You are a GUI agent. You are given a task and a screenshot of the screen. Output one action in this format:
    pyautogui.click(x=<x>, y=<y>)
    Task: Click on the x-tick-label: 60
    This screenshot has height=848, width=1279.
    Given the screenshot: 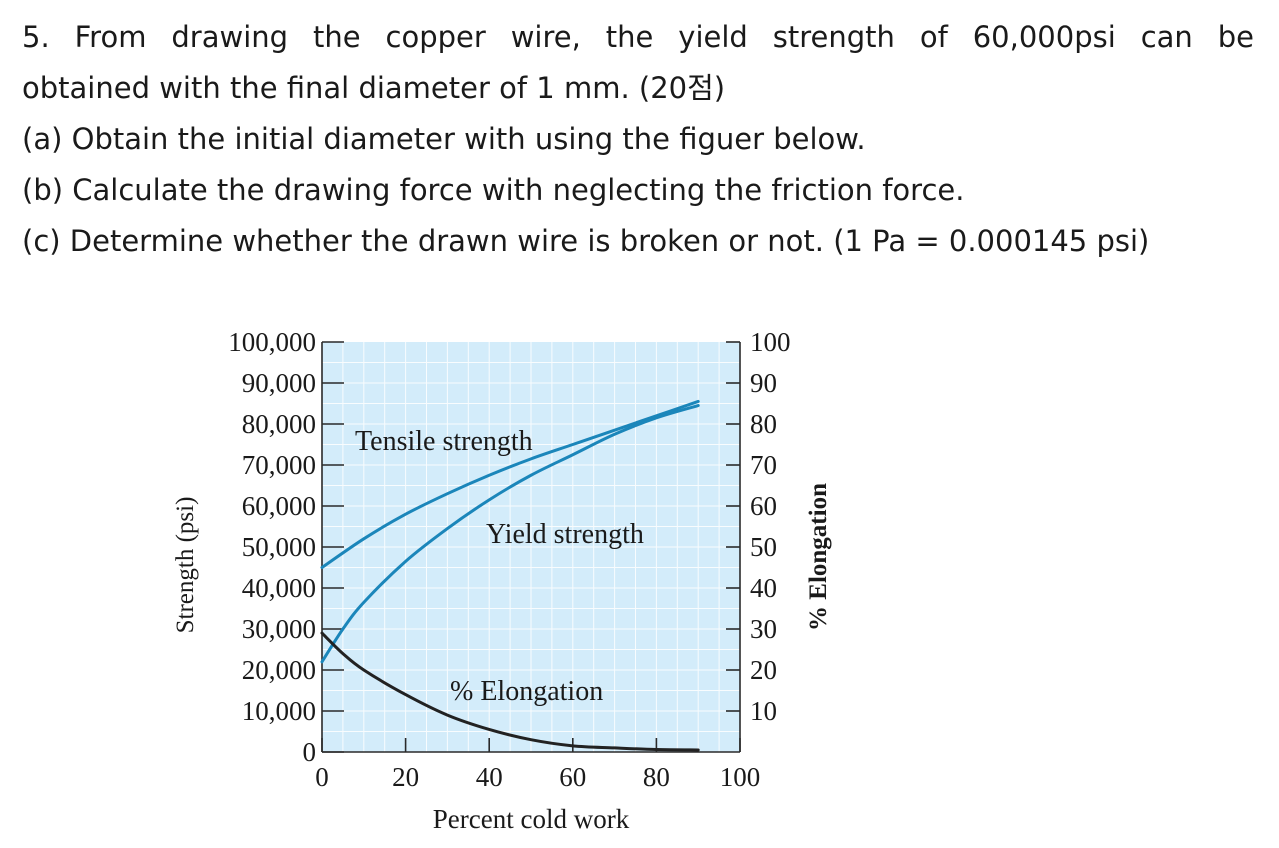 What is the action you would take?
    pyautogui.click(x=572, y=777)
    